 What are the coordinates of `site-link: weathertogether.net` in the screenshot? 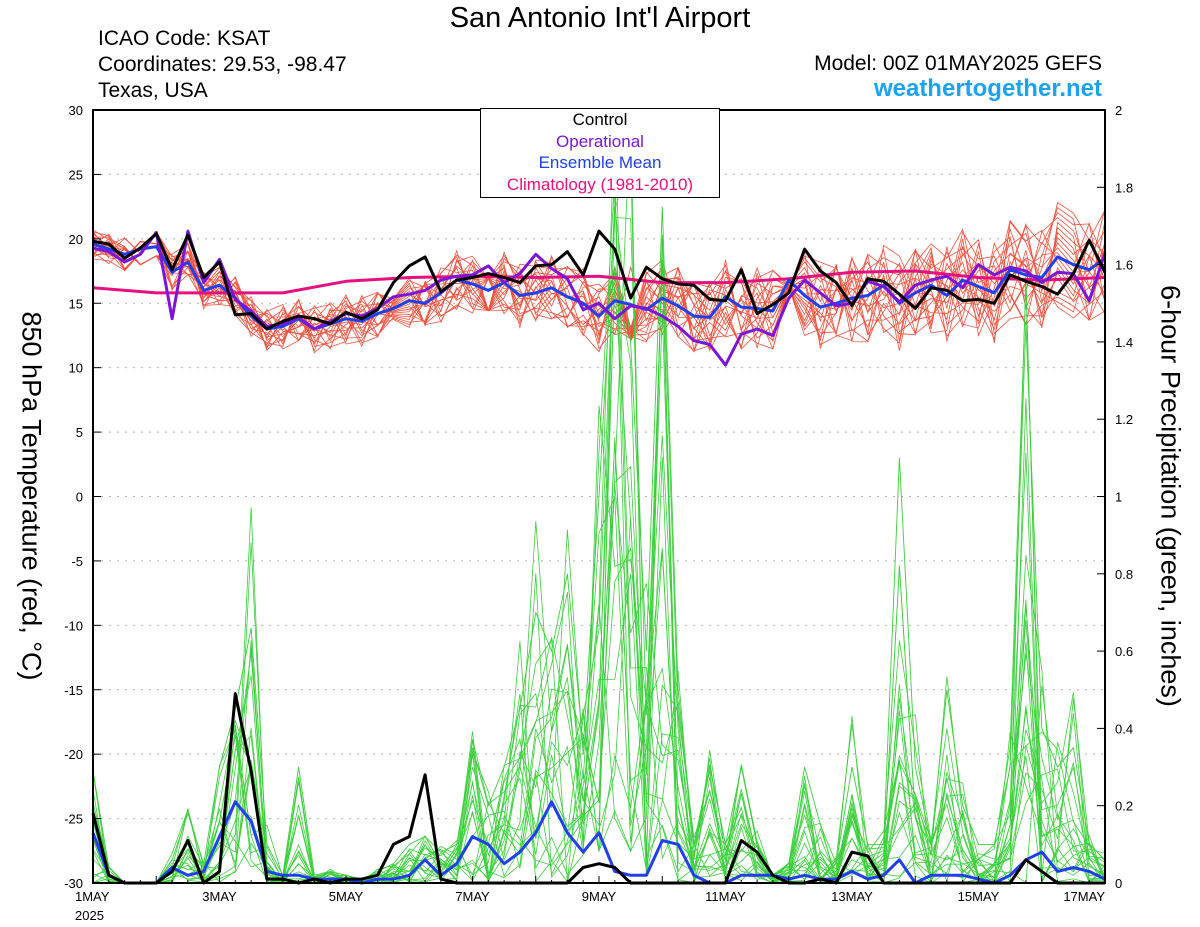 It's located at (987, 88).